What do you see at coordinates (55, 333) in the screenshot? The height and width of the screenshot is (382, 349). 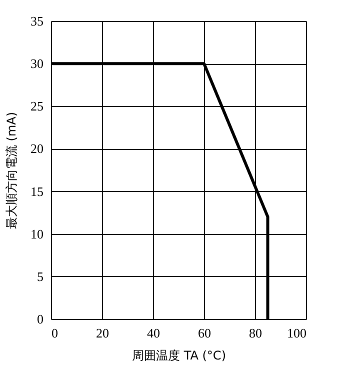 I see `x-tick-label: 0` at bounding box center [55, 333].